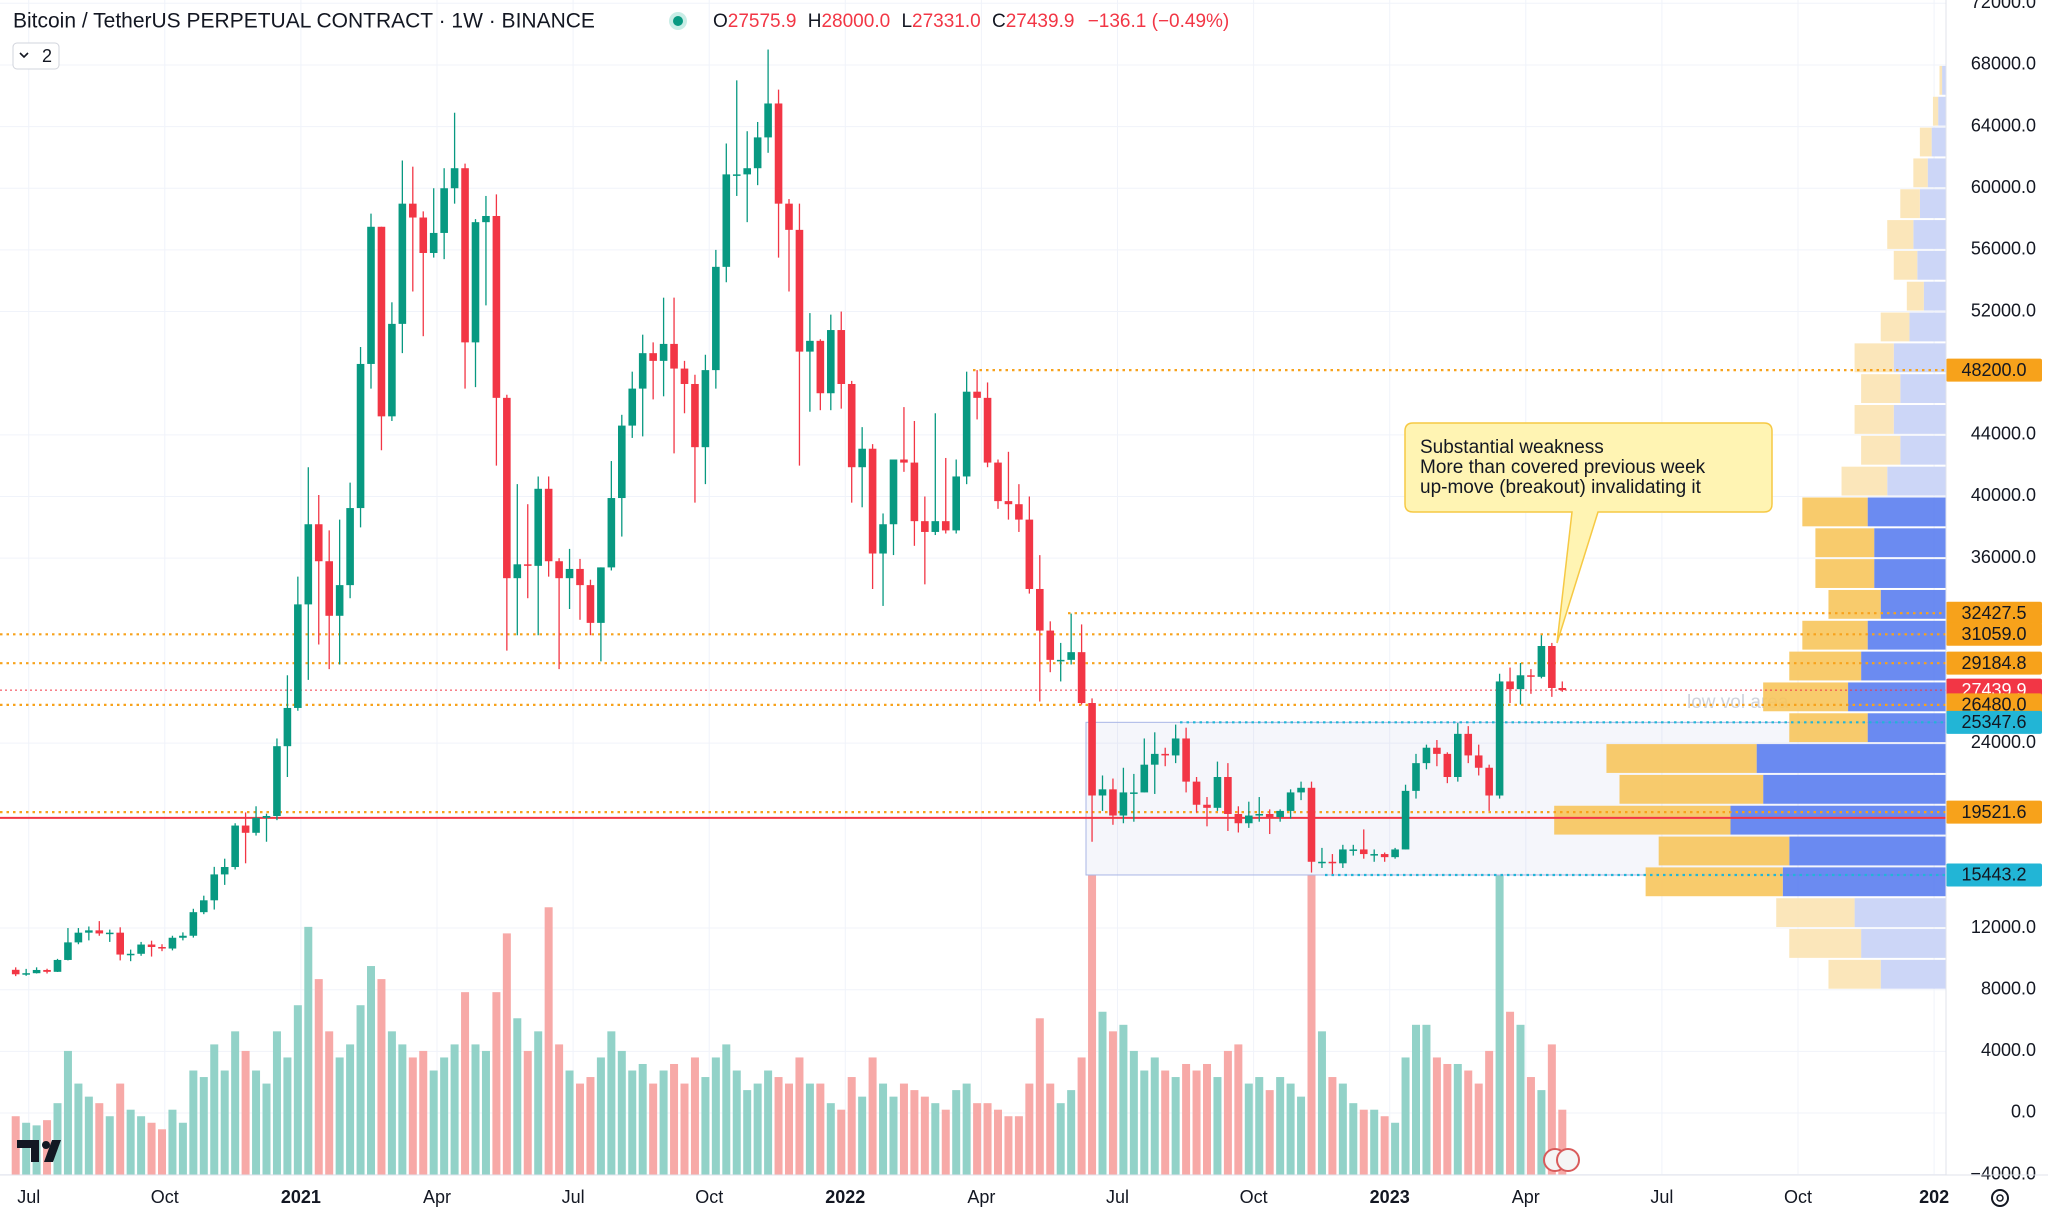 This screenshot has width=2048, height=1215. What do you see at coordinates (2003, 927) in the screenshot?
I see `y-tick-label: 12000.0` at bounding box center [2003, 927].